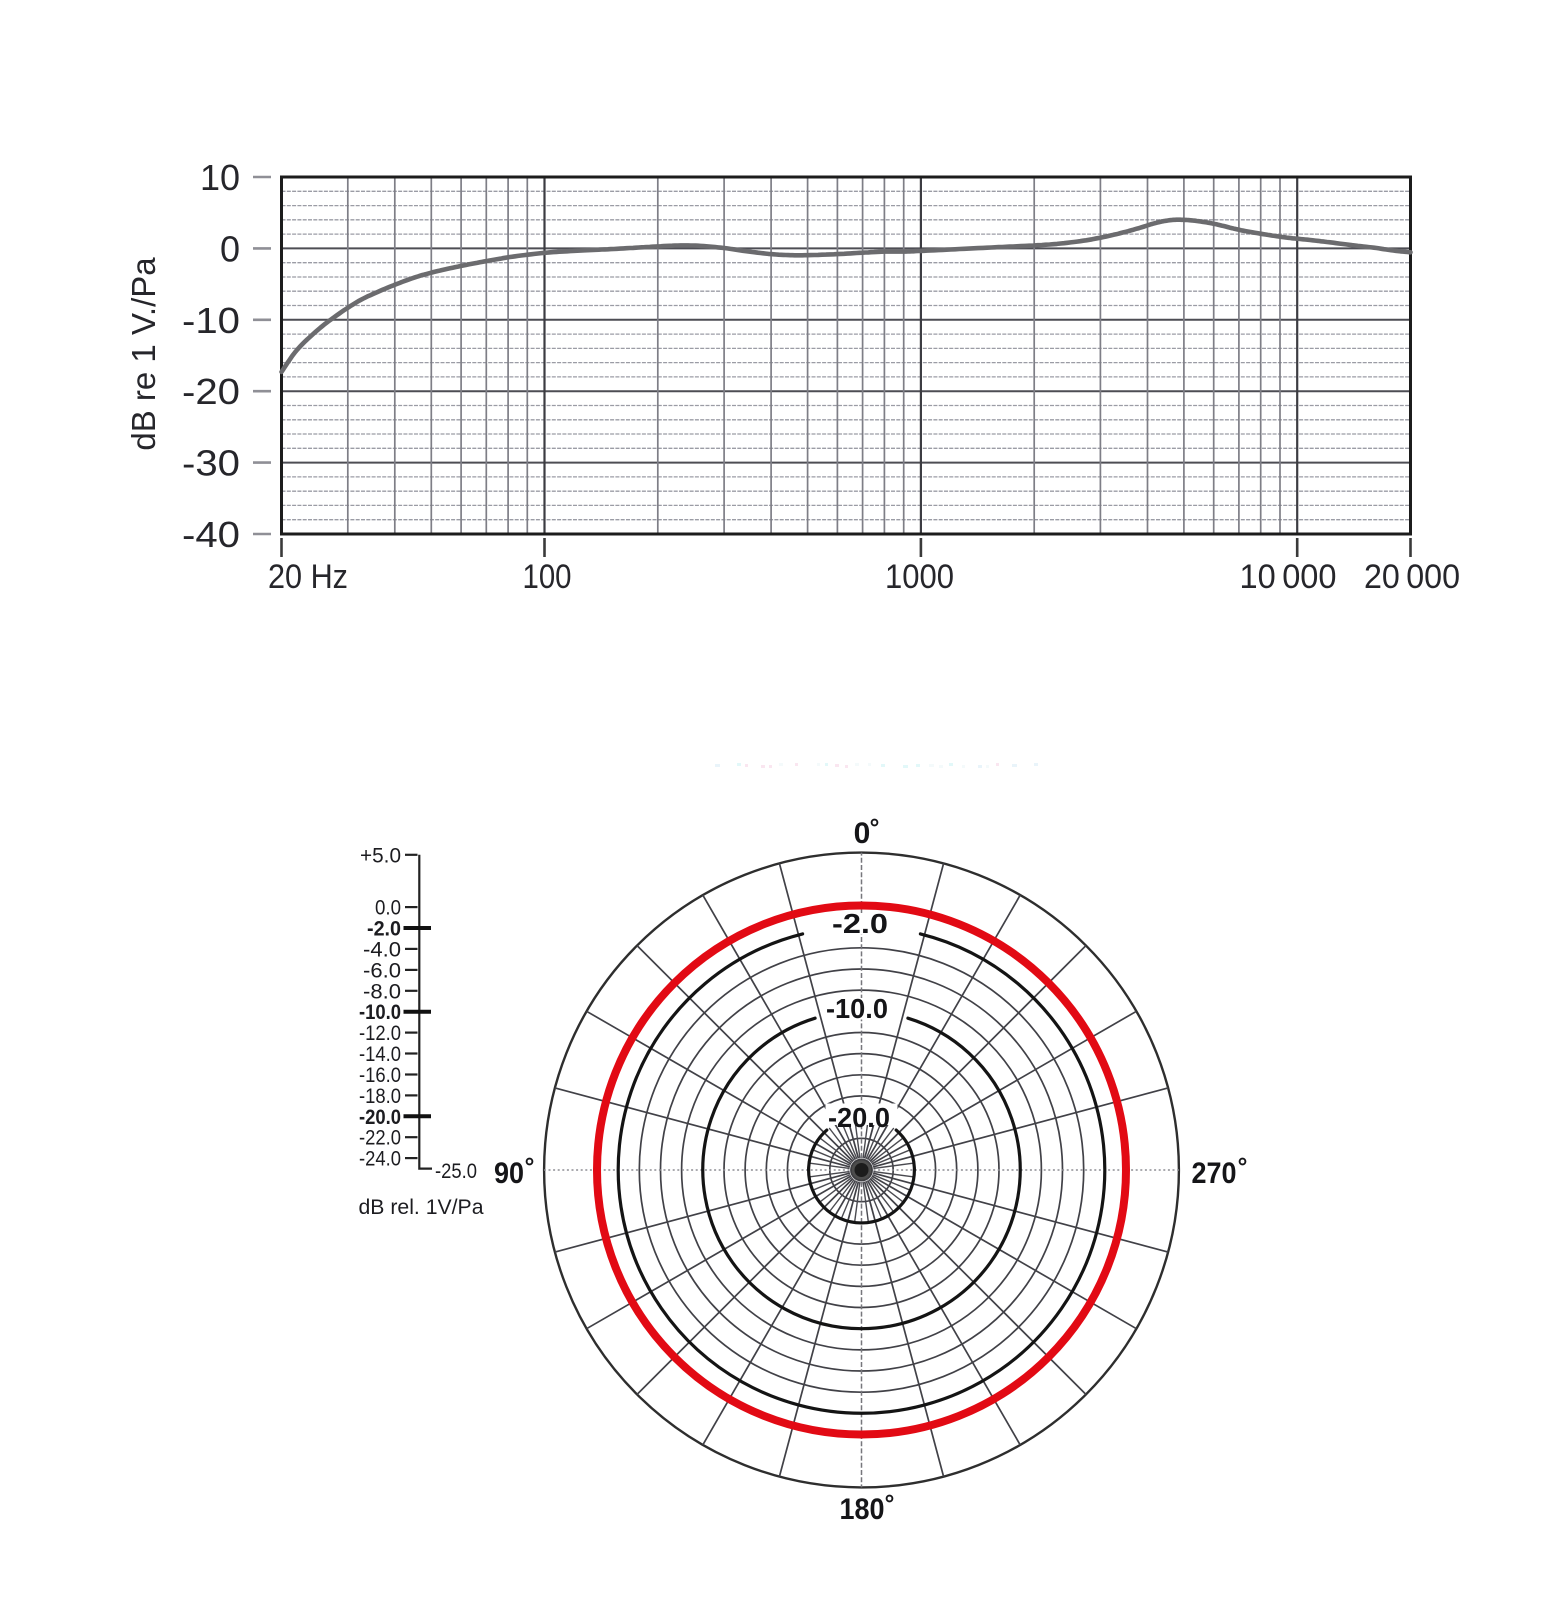 The width and height of the screenshot is (1553, 1600). What do you see at coordinates (380, 1096) in the screenshot?
I see `svg-text: -18.0` at bounding box center [380, 1096].